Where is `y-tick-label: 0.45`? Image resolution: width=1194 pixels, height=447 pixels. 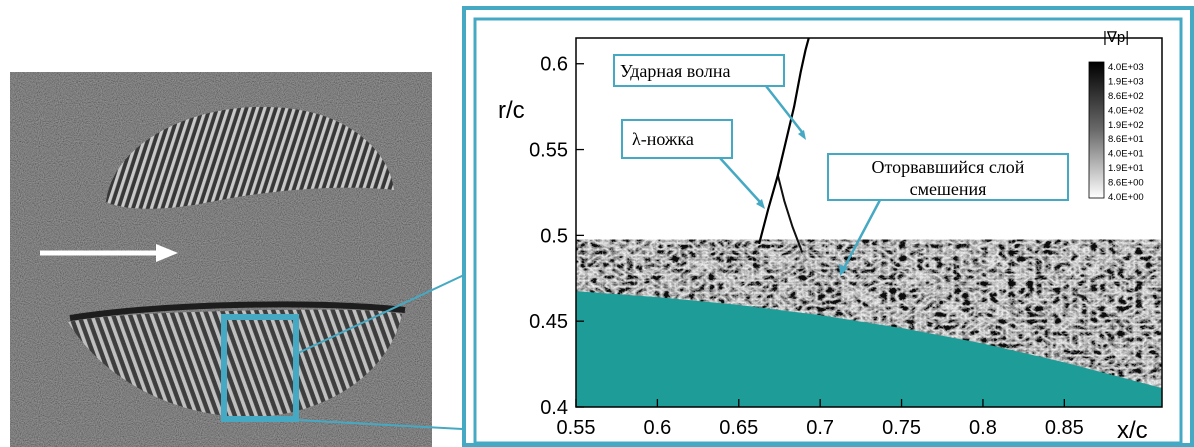
y-tick-label: 0.45 is located at coordinates (548, 322).